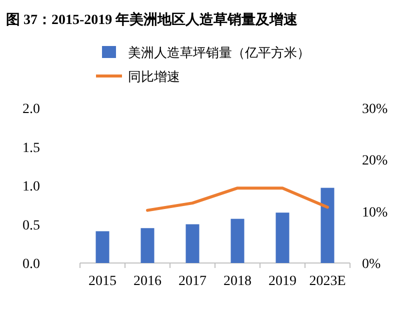 This screenshot has height=334, width=408. What do you see at coordinates (327, 281) in the screenshot?
I see `x-tick-label: 2023E` at bounding box center [327, 281].